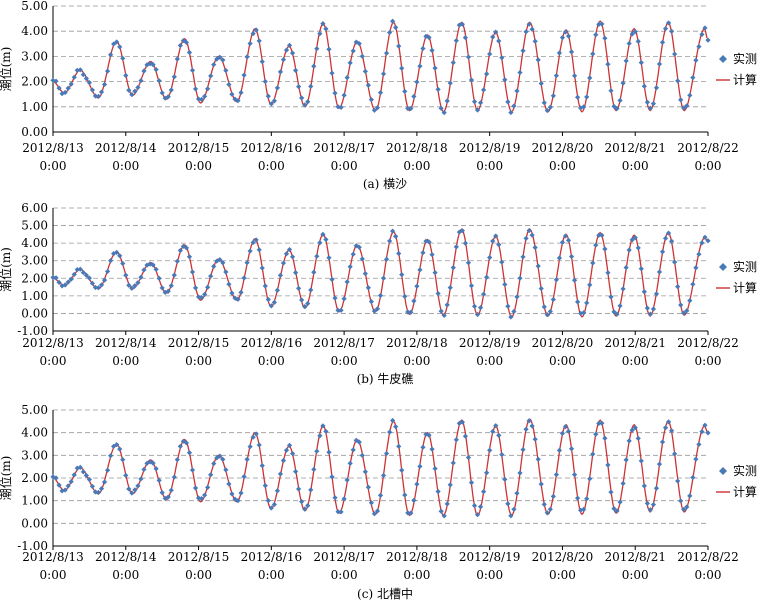 Image resolution: width=771 pixels, height=602 pixels. What do you see at coordinates (745, 491) in the screenshot?
I see `legend-label: 计算` at bounding box center [745, 491].